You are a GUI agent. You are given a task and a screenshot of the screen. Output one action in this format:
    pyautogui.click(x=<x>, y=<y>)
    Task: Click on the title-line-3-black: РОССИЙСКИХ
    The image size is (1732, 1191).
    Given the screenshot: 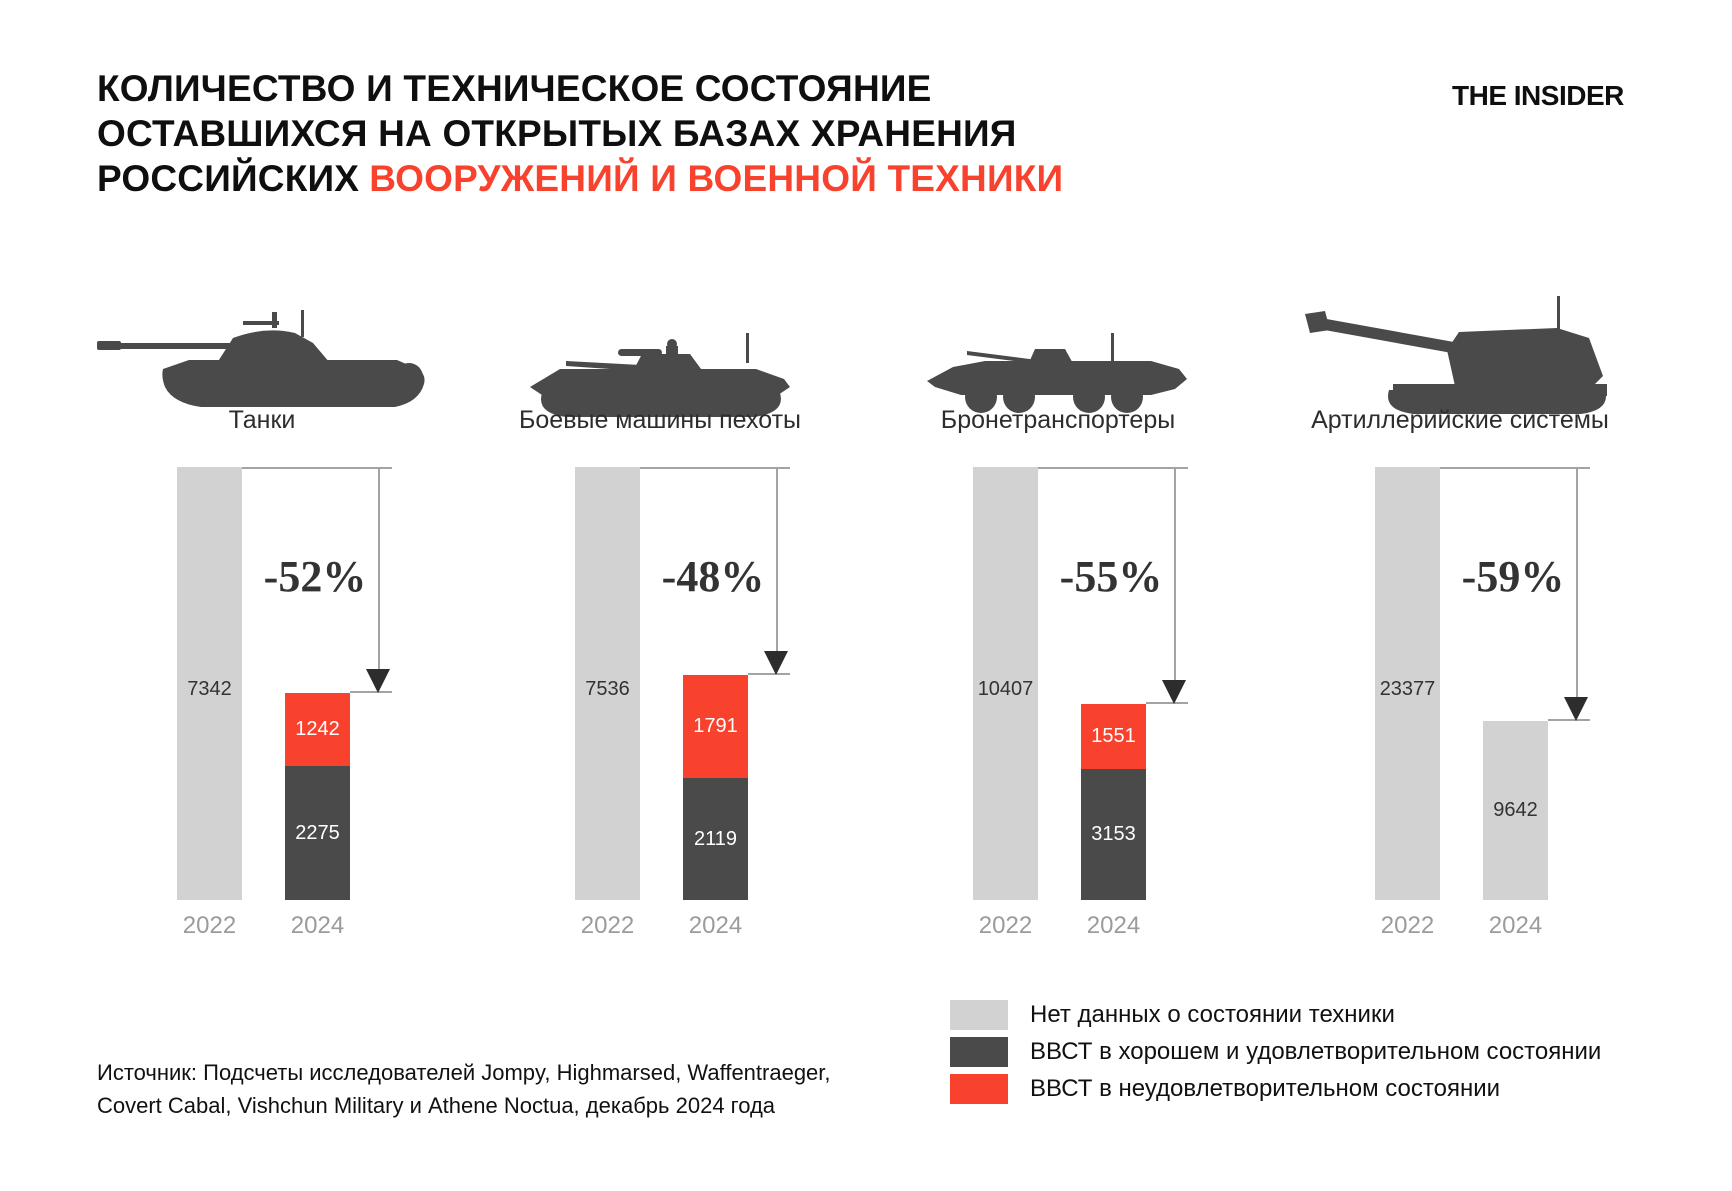 What is the action you would take?
    pyautogui.click(x=228, y=178)
    